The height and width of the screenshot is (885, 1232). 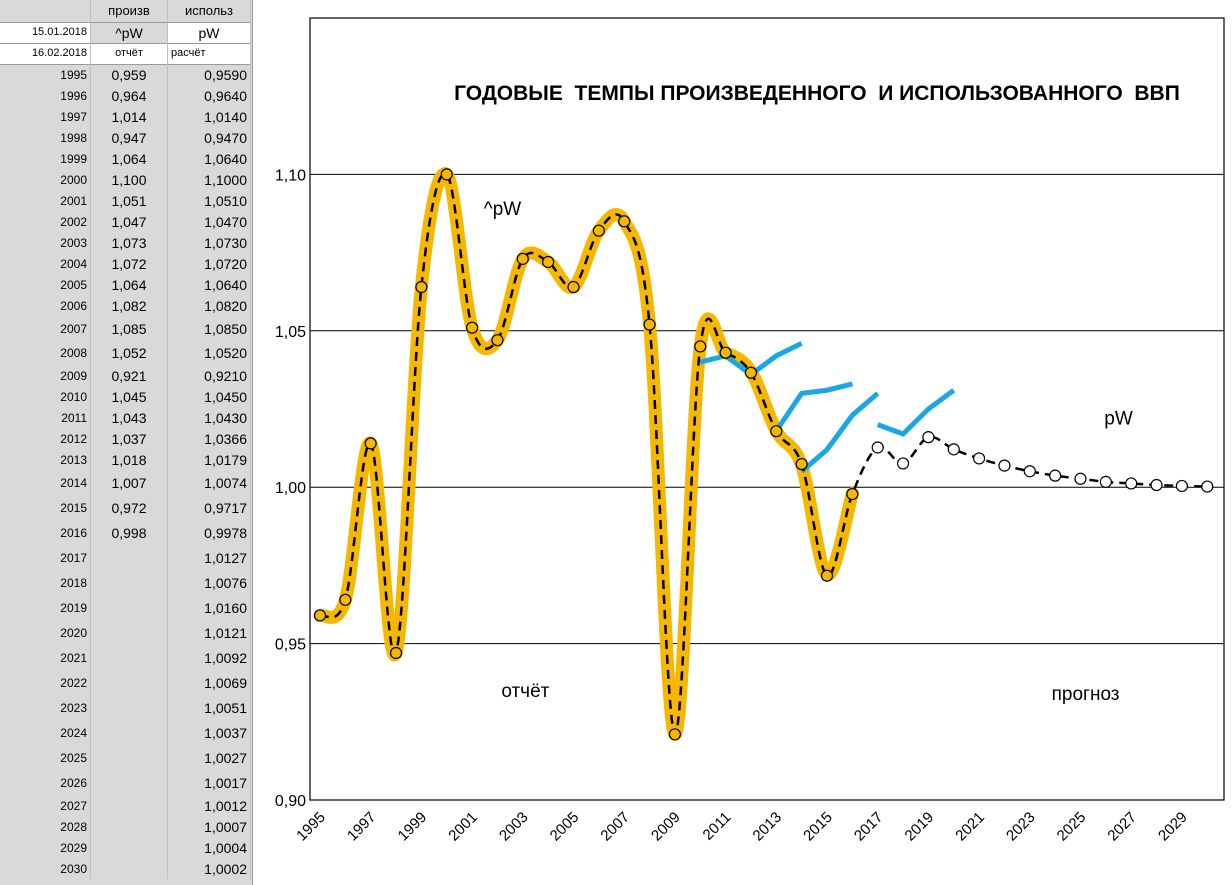 I want to click on year-cell: 2006, so click(x=45, y=305).